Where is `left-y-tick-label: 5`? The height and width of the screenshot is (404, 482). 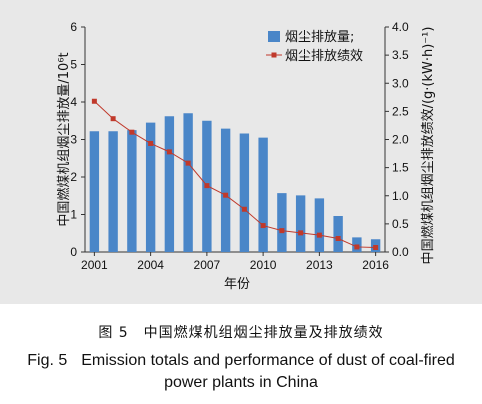 left-y-tick-label: 5 is located at coordinates (73, 65).